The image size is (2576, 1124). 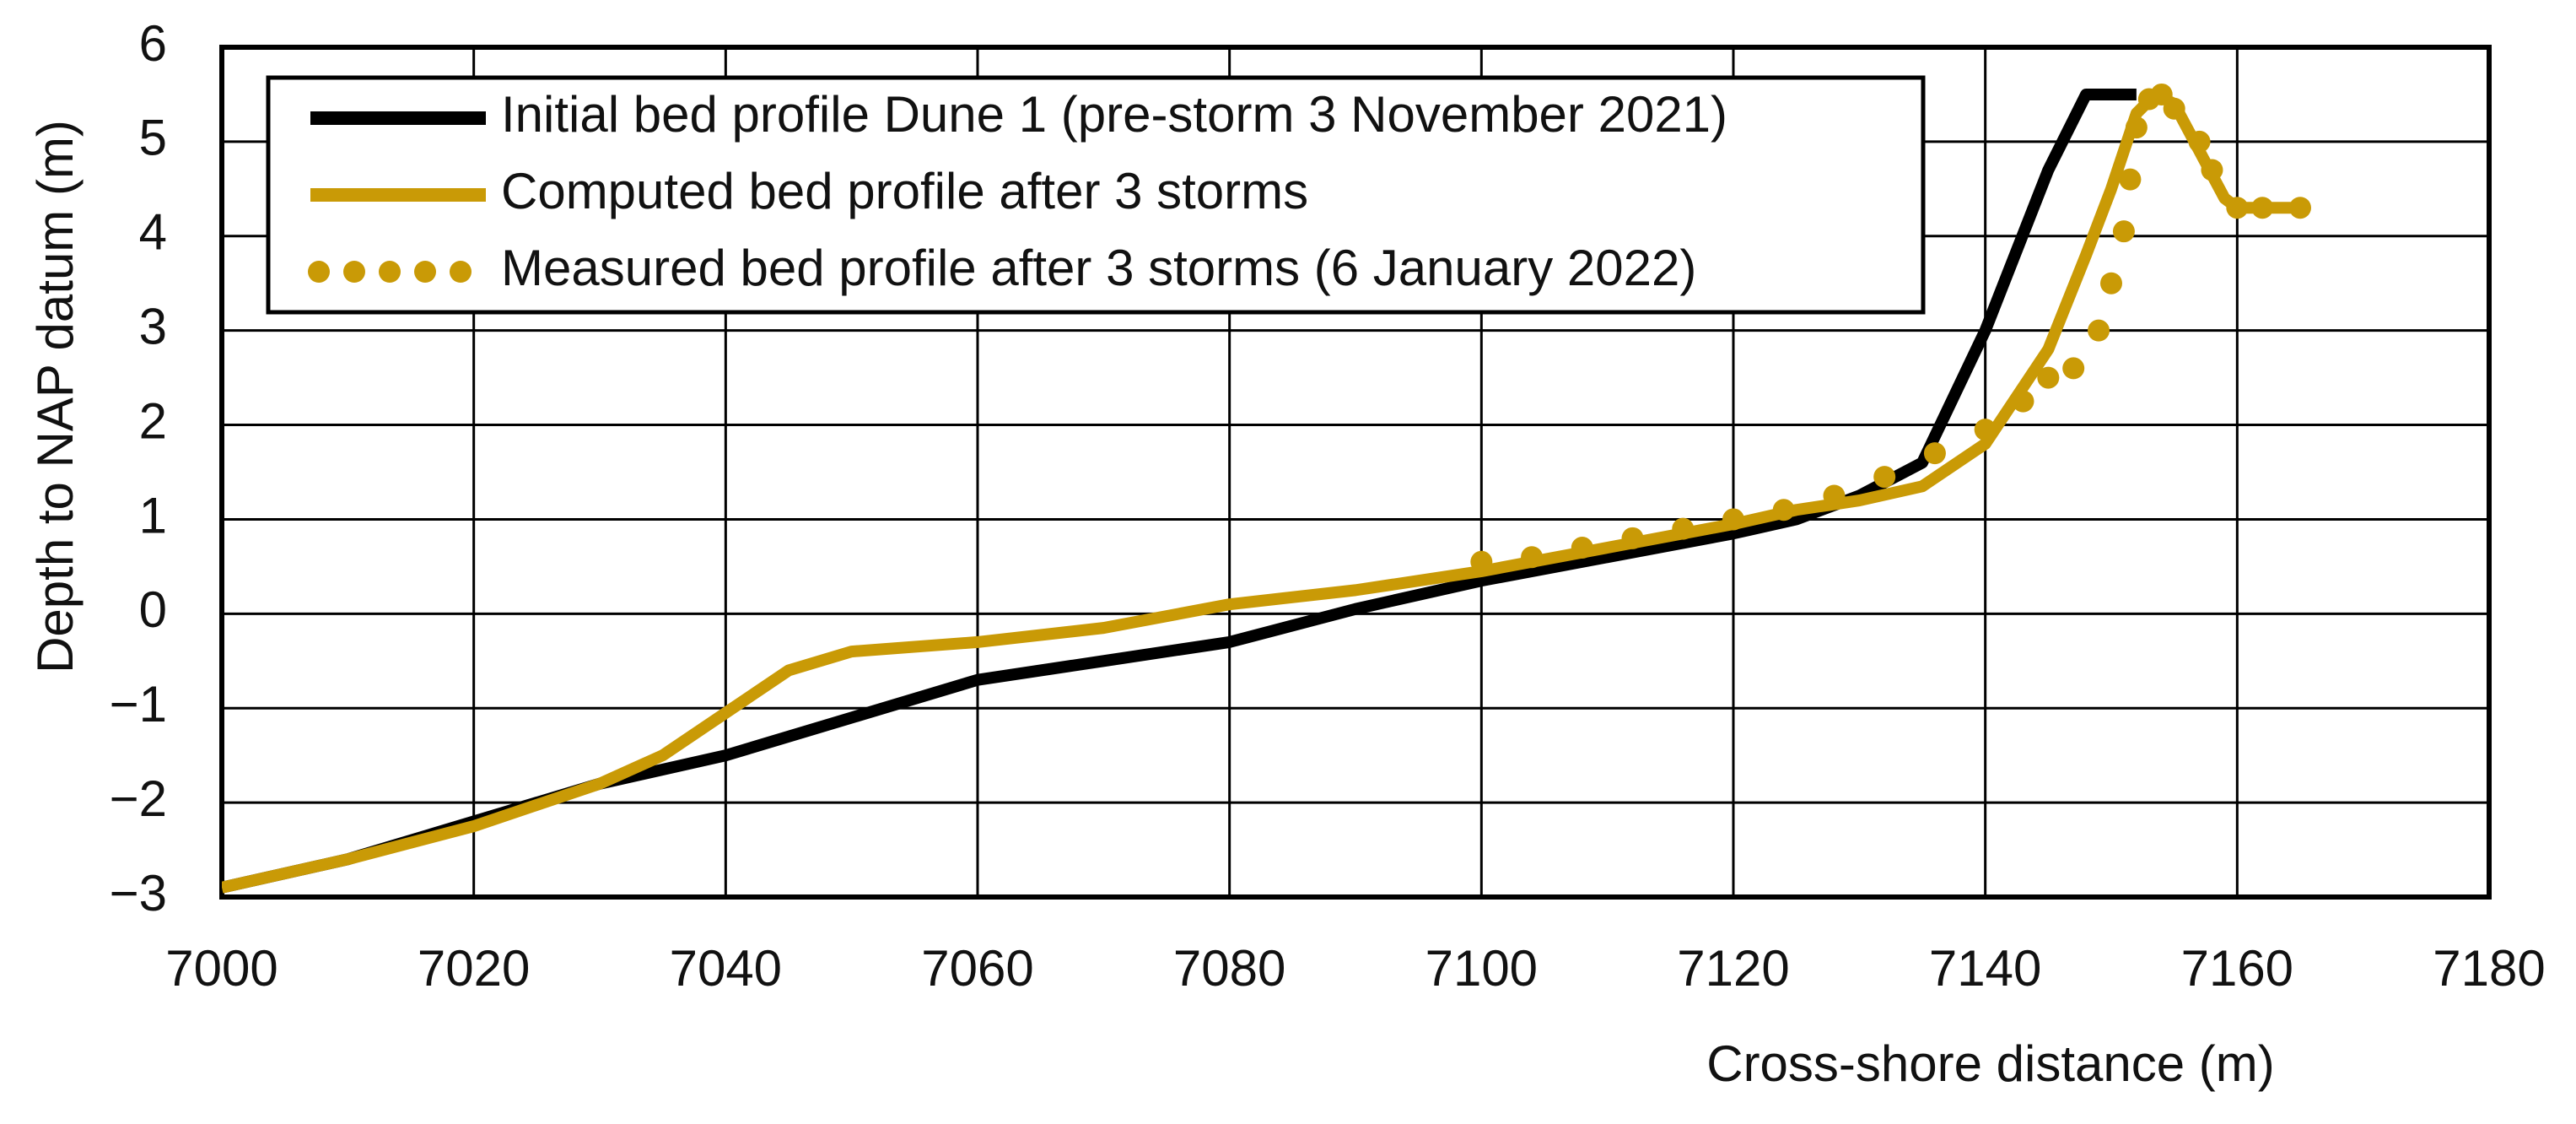 I want to click on x-tick-label: 7000, so click(x=221, y=969).